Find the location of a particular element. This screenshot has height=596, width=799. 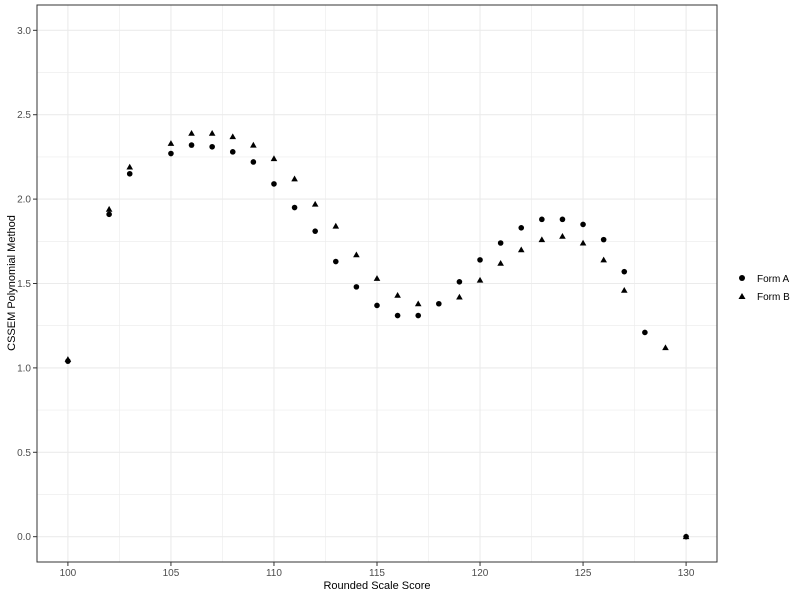

x-tick-label: 125 is located at coordinates (583, 573).